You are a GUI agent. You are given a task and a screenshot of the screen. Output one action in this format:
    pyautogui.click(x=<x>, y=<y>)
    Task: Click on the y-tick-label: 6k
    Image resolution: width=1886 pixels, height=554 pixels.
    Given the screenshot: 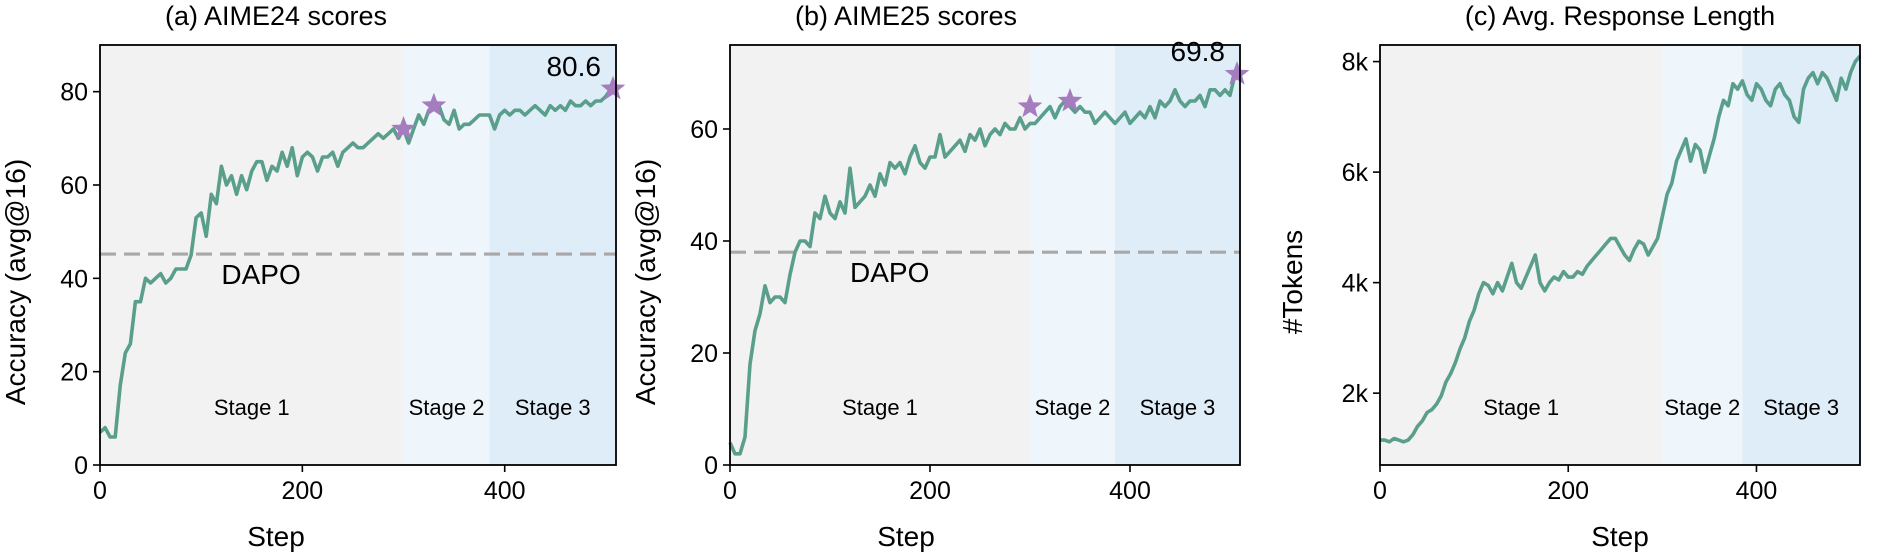 What is the action you would take?
    pyautogui.click(x=1355, y=173)
    